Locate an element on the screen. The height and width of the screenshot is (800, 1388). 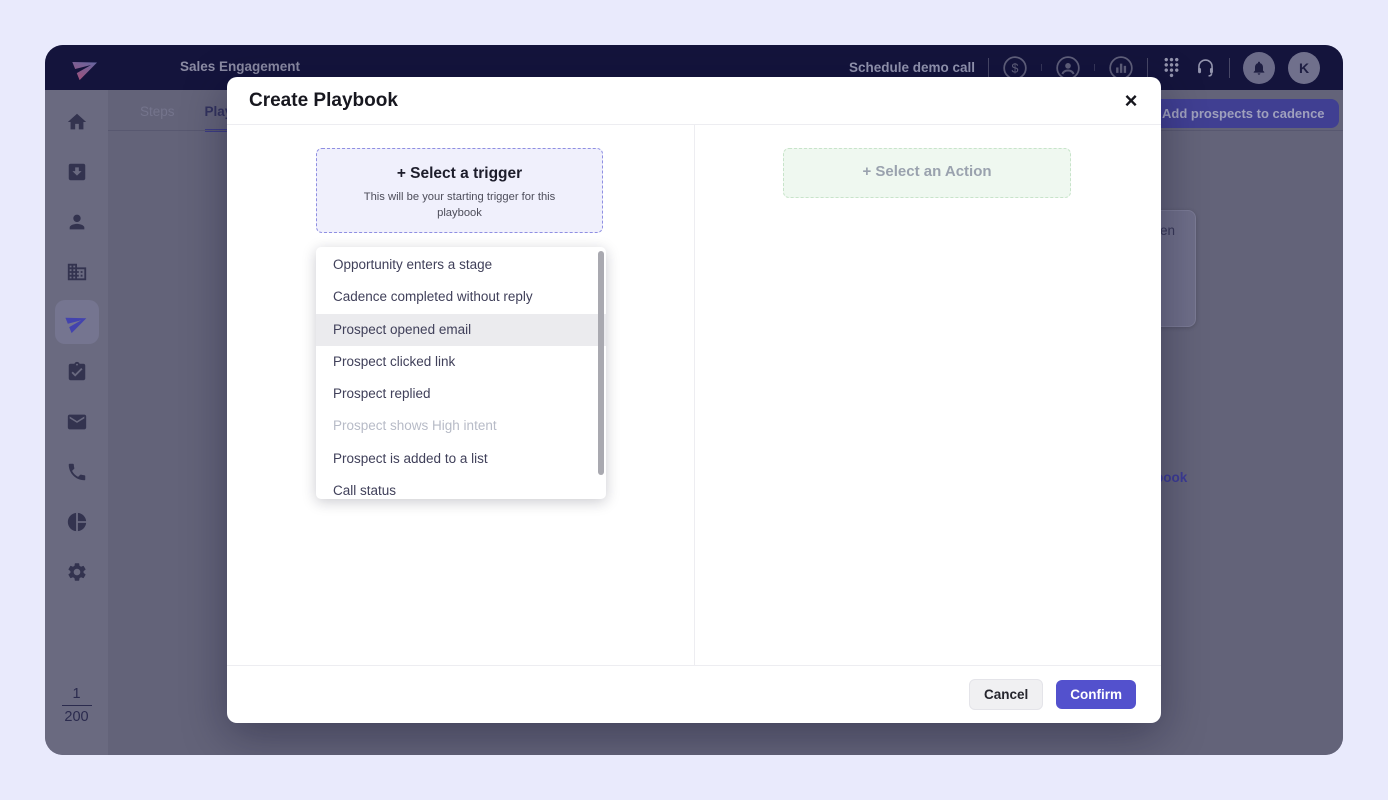
building-icon is located at coordinates (76, 272).